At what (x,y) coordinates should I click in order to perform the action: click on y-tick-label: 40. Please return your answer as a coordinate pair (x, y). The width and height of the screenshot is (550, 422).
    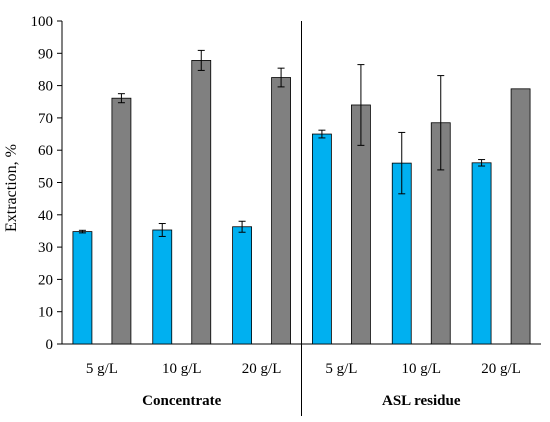
    Looking at the image, I should click on (45, 216).